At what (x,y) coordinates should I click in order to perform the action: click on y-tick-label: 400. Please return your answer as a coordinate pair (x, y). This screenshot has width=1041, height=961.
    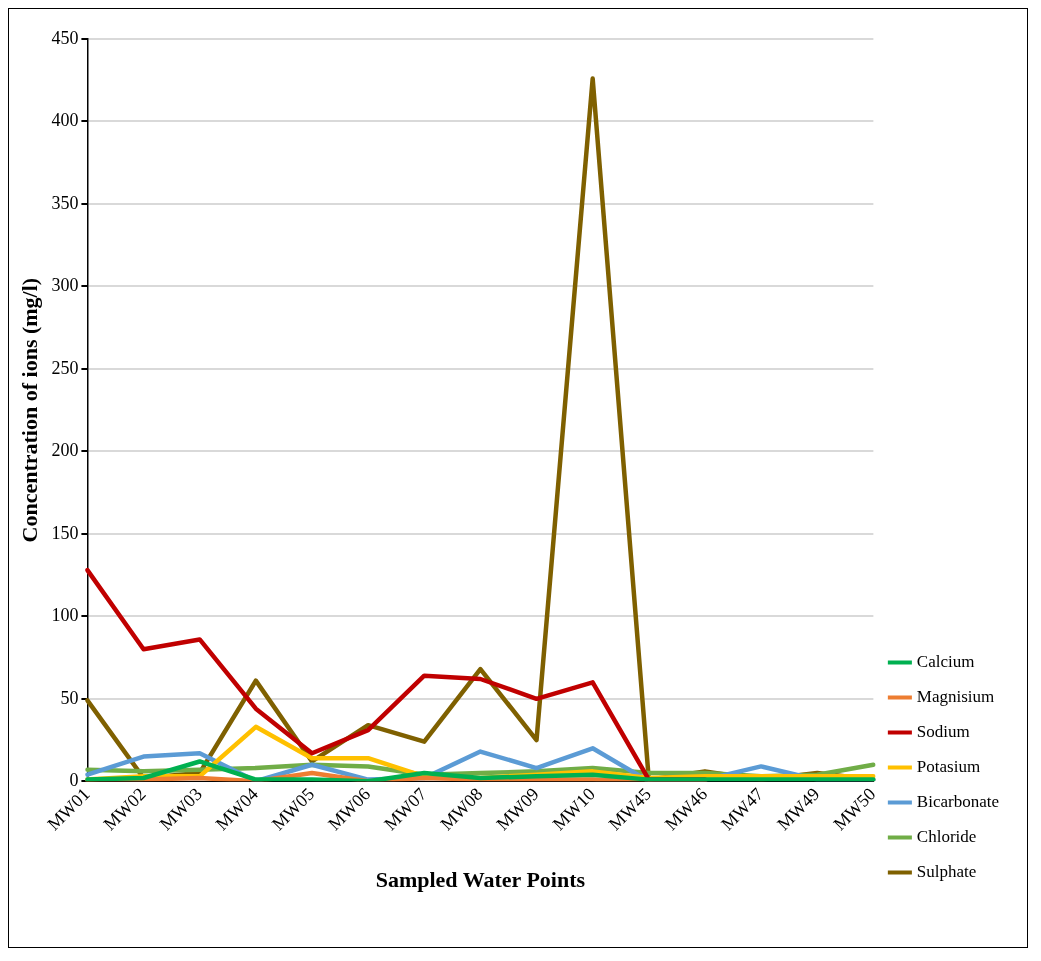
    Looking at the image, I should click on (65, 120).